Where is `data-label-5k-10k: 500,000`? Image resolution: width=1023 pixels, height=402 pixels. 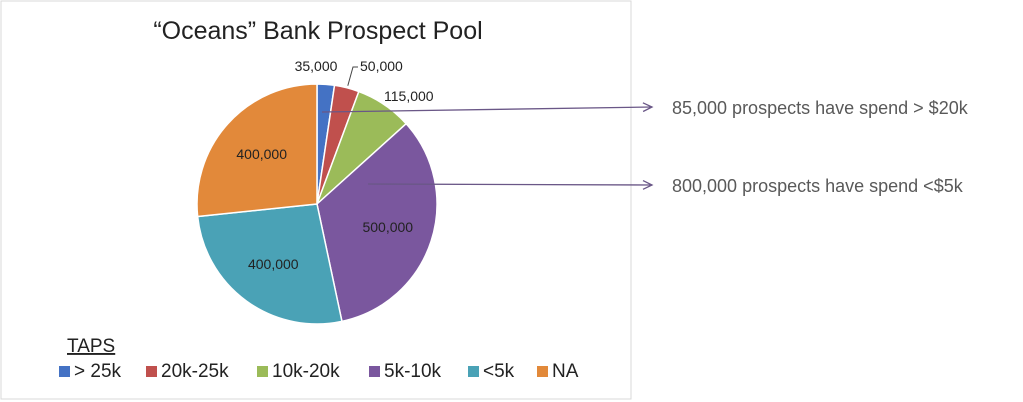
data-label-5k-10k: 500,000 is located at coordinates (387, 227).